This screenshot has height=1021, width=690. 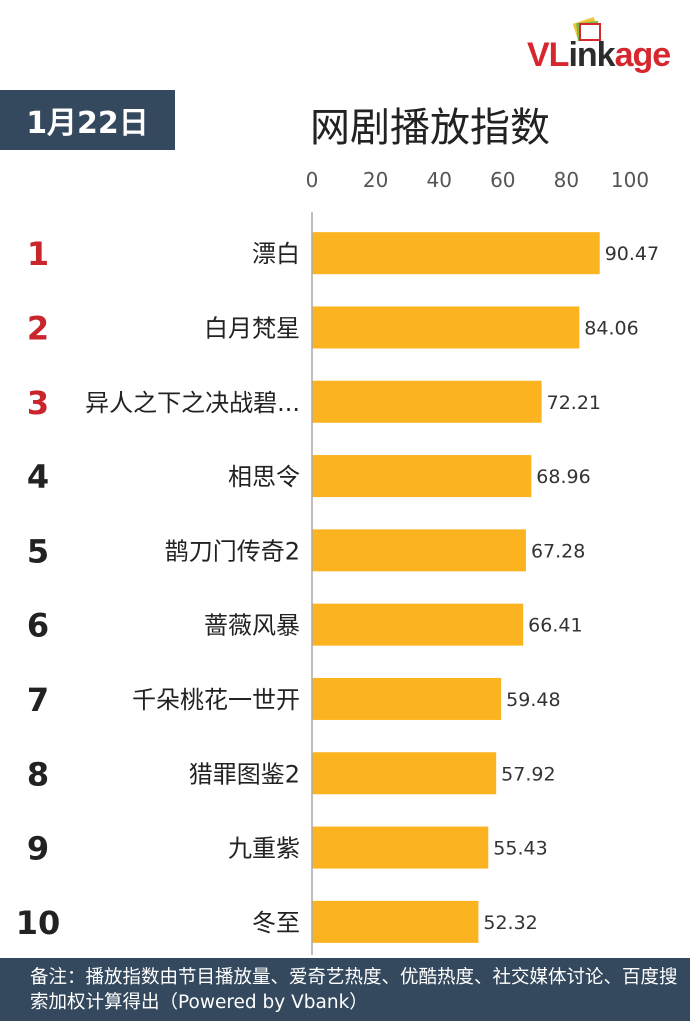 I want to click on x-tick-label: 0, so click(x=312, y=180).